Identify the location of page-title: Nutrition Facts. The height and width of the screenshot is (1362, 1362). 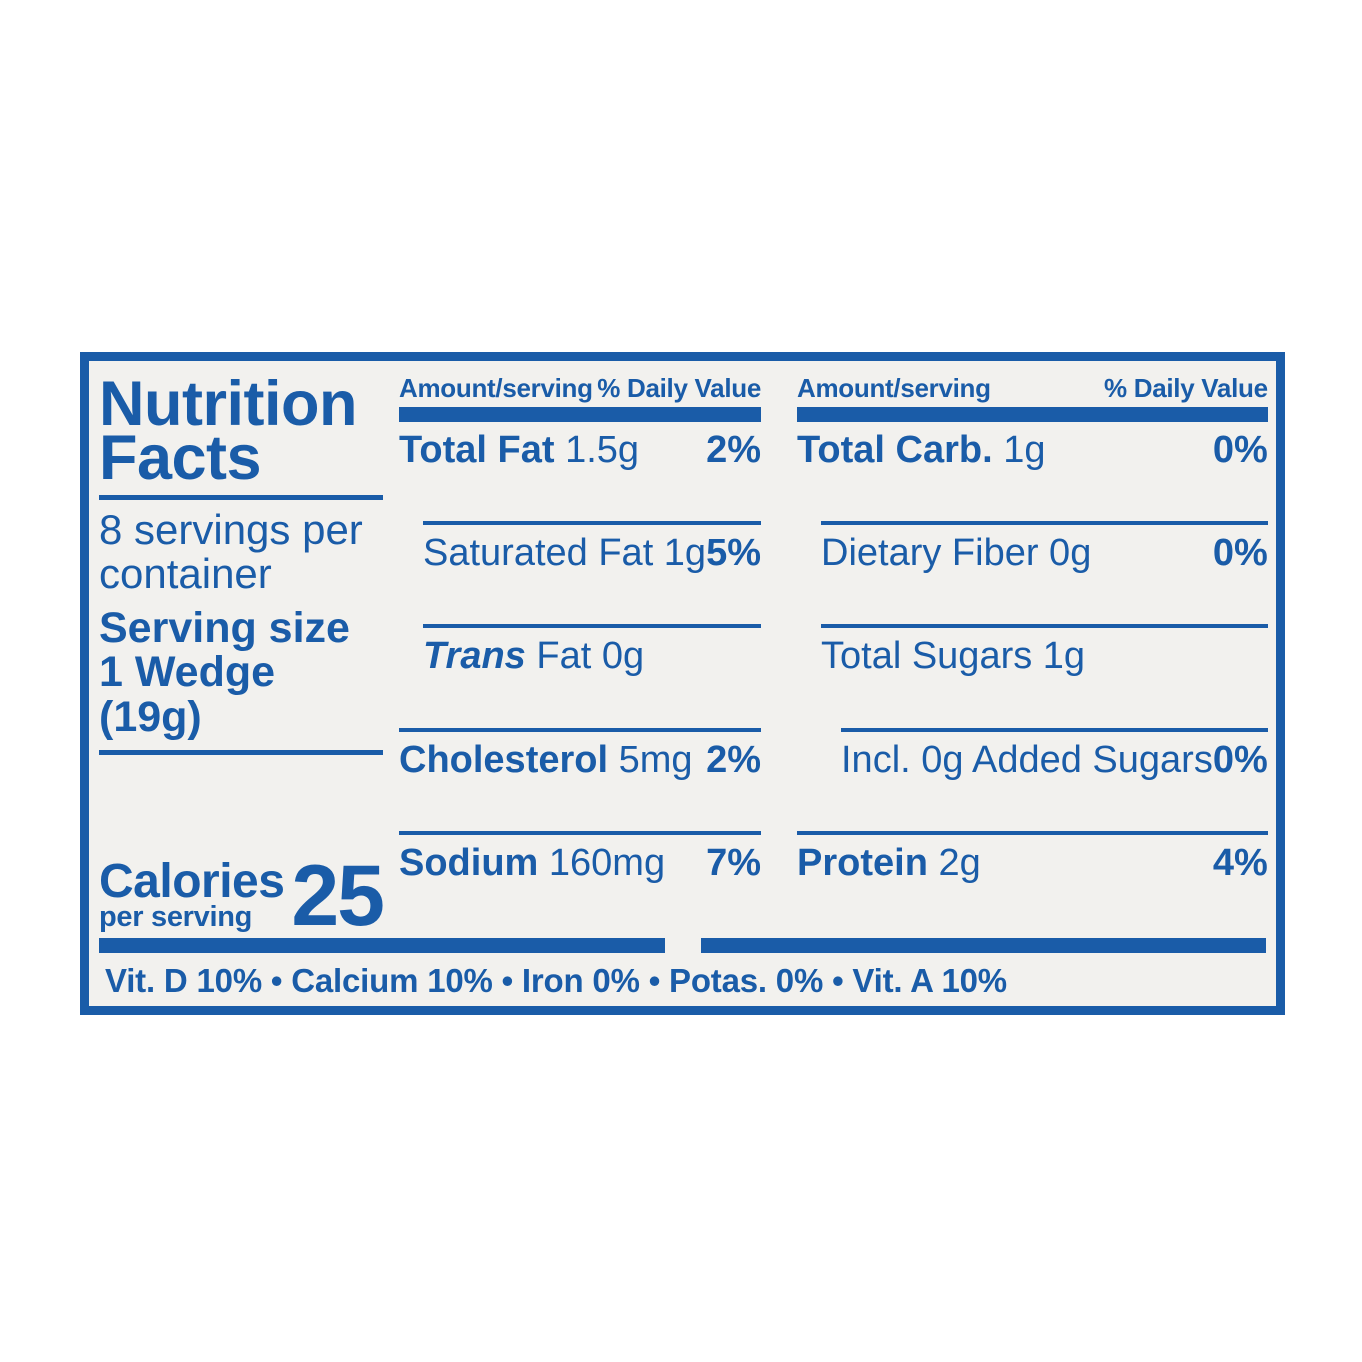
(228, 431).